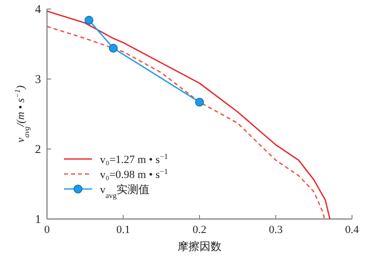 The width and height of the screenshot is (365, 260). Describe the element at coordinates (134, 159) in the screenshot. I see `legend-label: v₀=1.27 m • s$^{−1}$` at that location.